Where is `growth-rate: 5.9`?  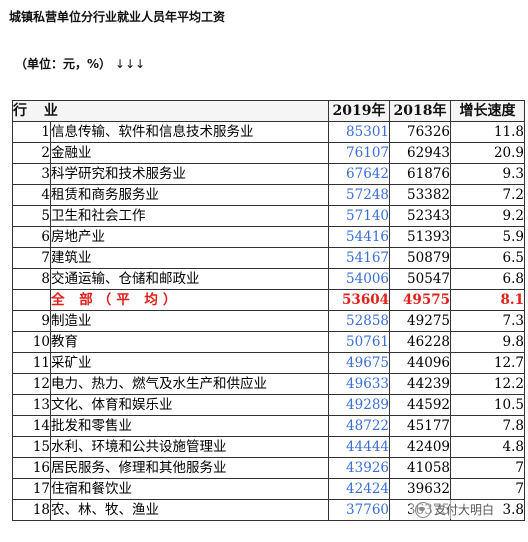 growth-rate: 5.9 is located at coordinates (487, 237).